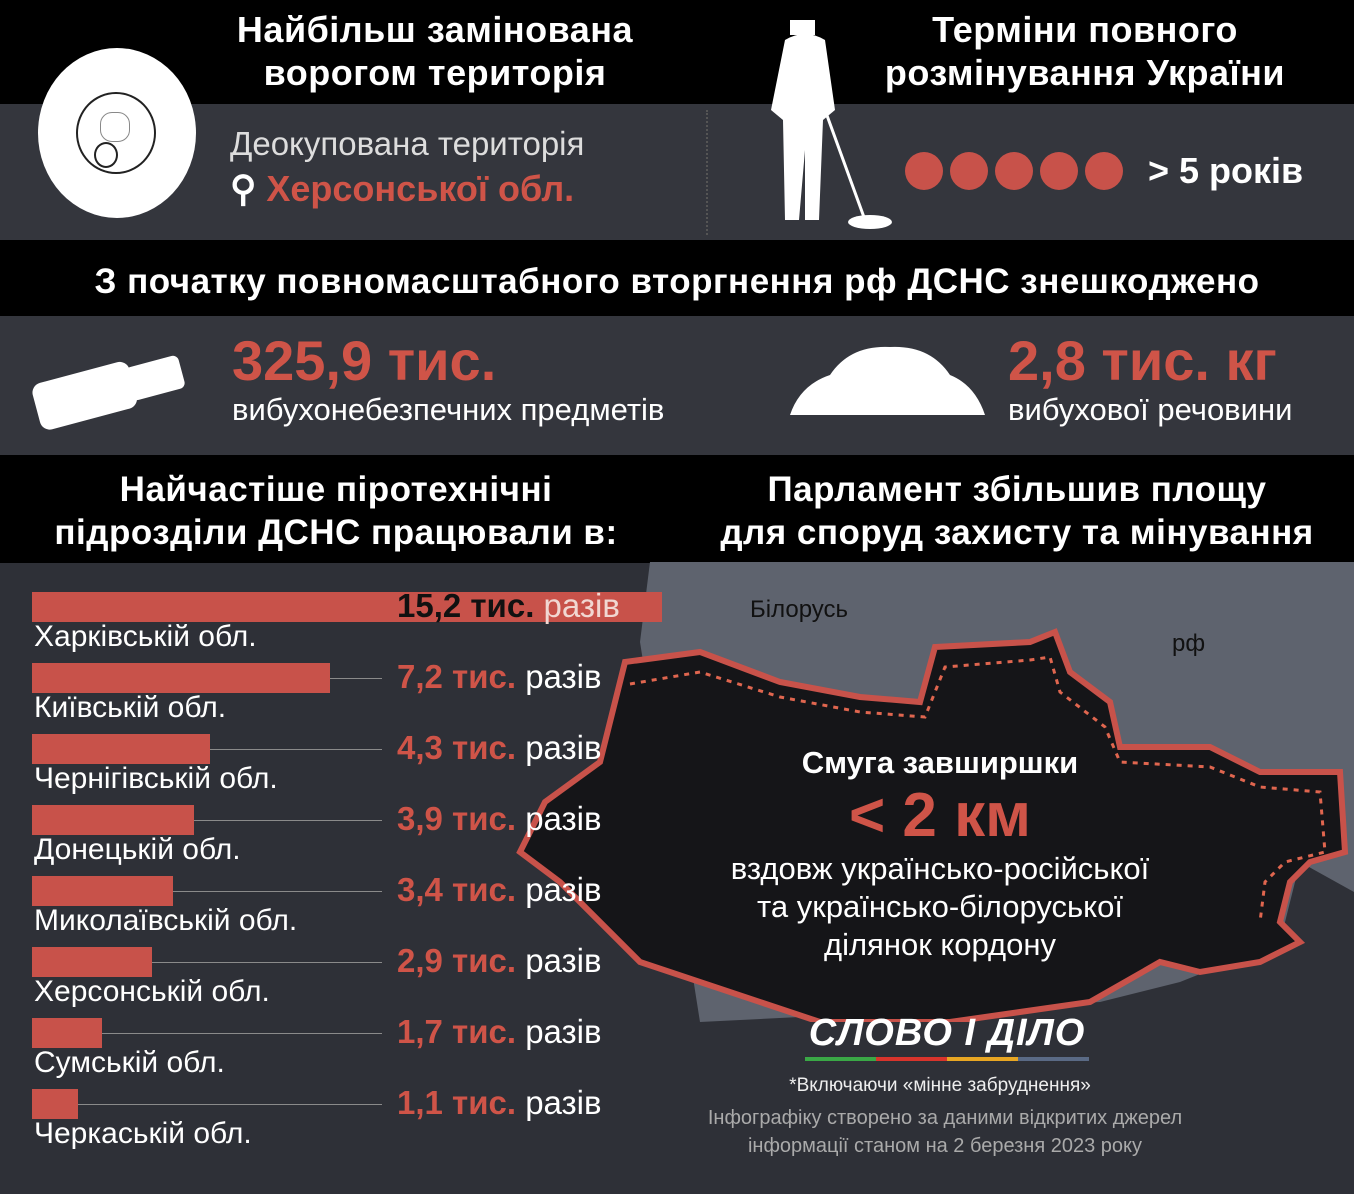 This screenshot has height=1194, width=1354. What do you see at coordinates (947, 1036) in the screenshot?
I see `logo: СЛОВО І ДІЛО` at bounding box center [947, 1036].